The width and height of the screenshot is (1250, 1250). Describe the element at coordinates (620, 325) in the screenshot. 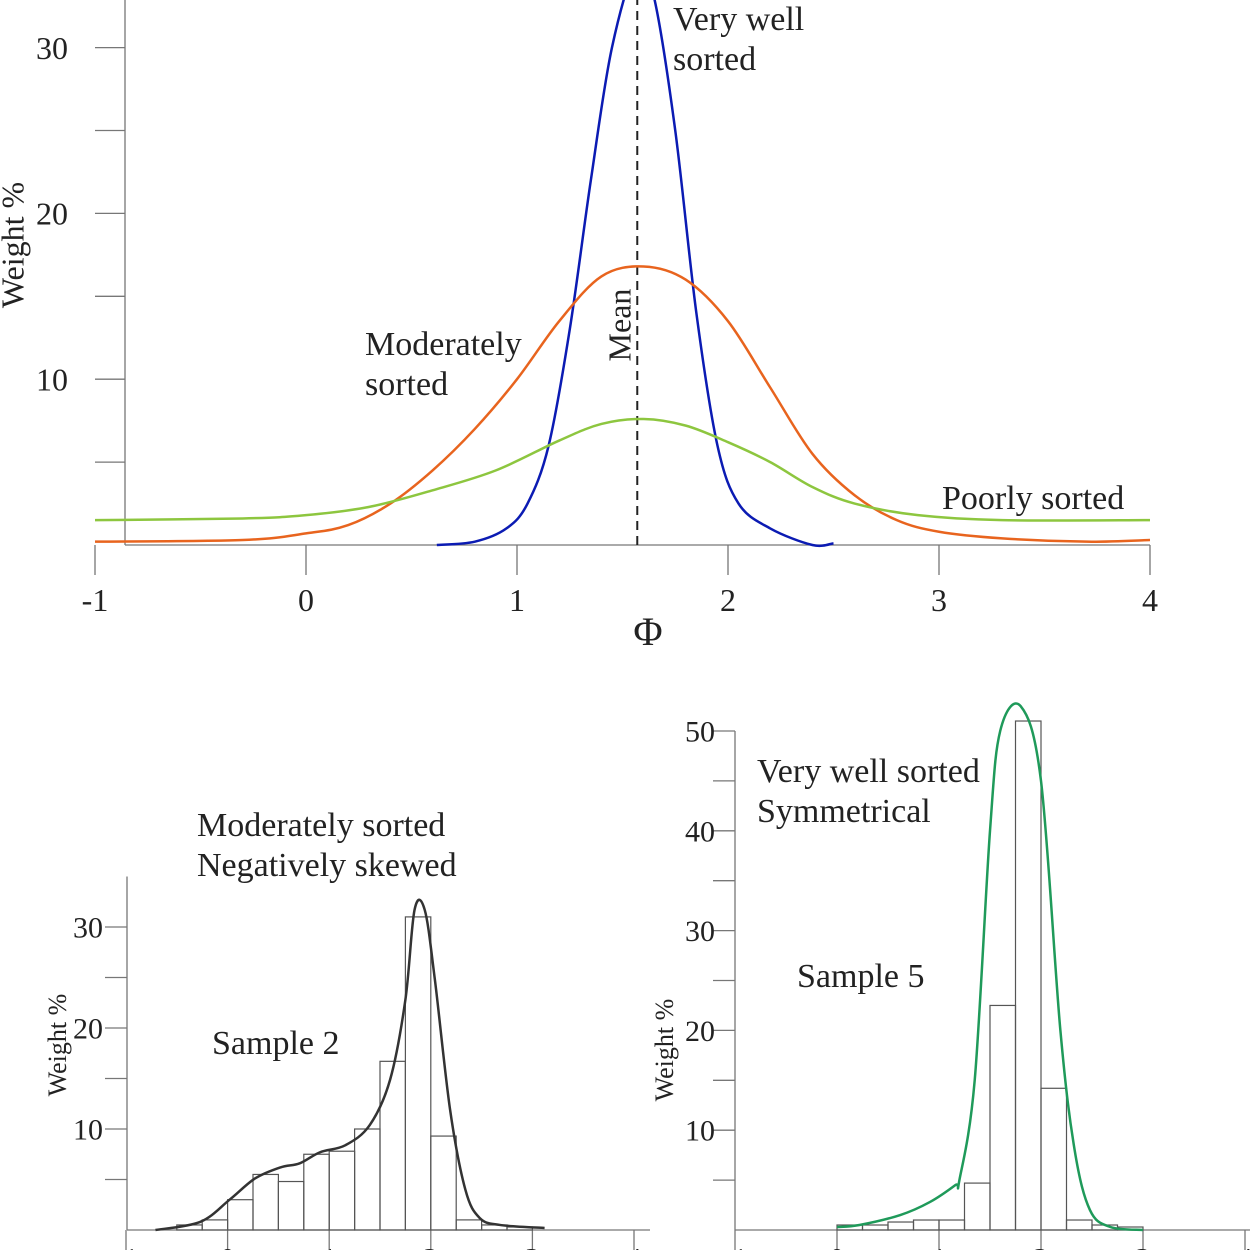

I see `mean-label: Mean` at that location.